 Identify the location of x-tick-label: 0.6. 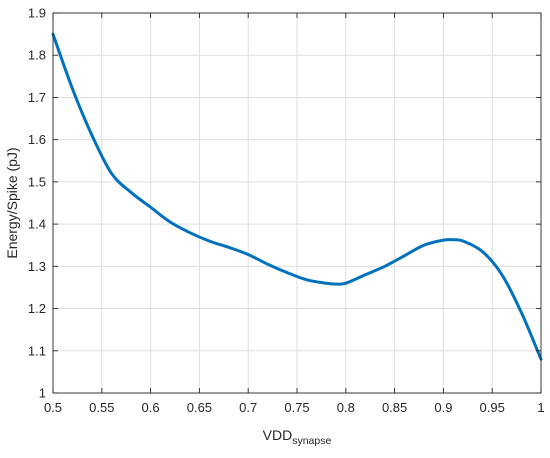
(151, 407).